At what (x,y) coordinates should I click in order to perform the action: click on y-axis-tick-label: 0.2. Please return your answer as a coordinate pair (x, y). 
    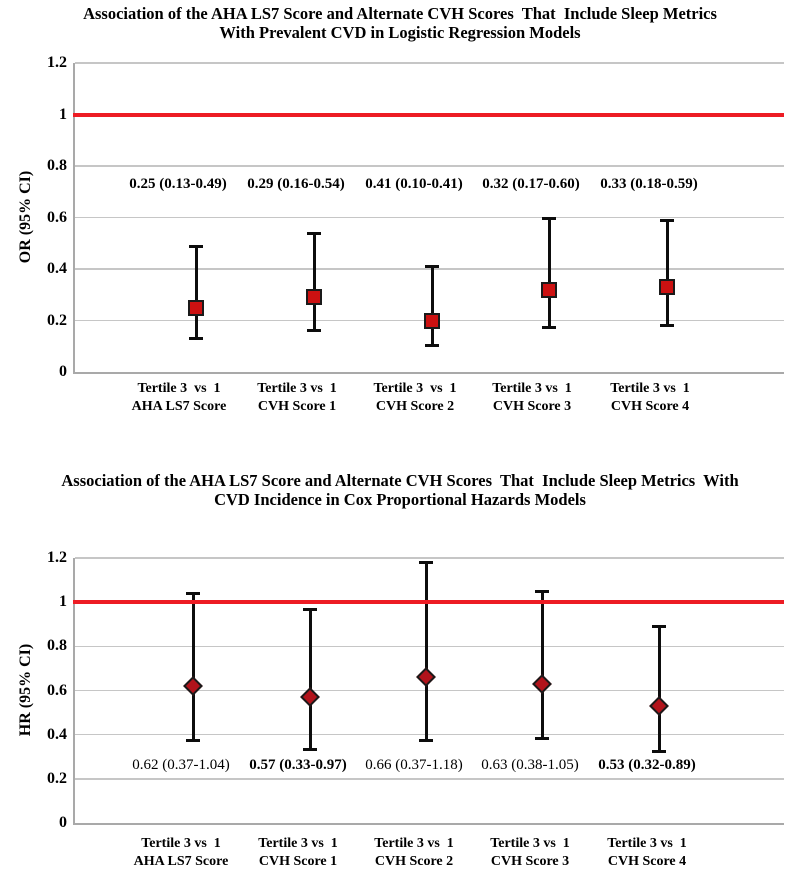
    Looking at the image, I should click on (57, 320).